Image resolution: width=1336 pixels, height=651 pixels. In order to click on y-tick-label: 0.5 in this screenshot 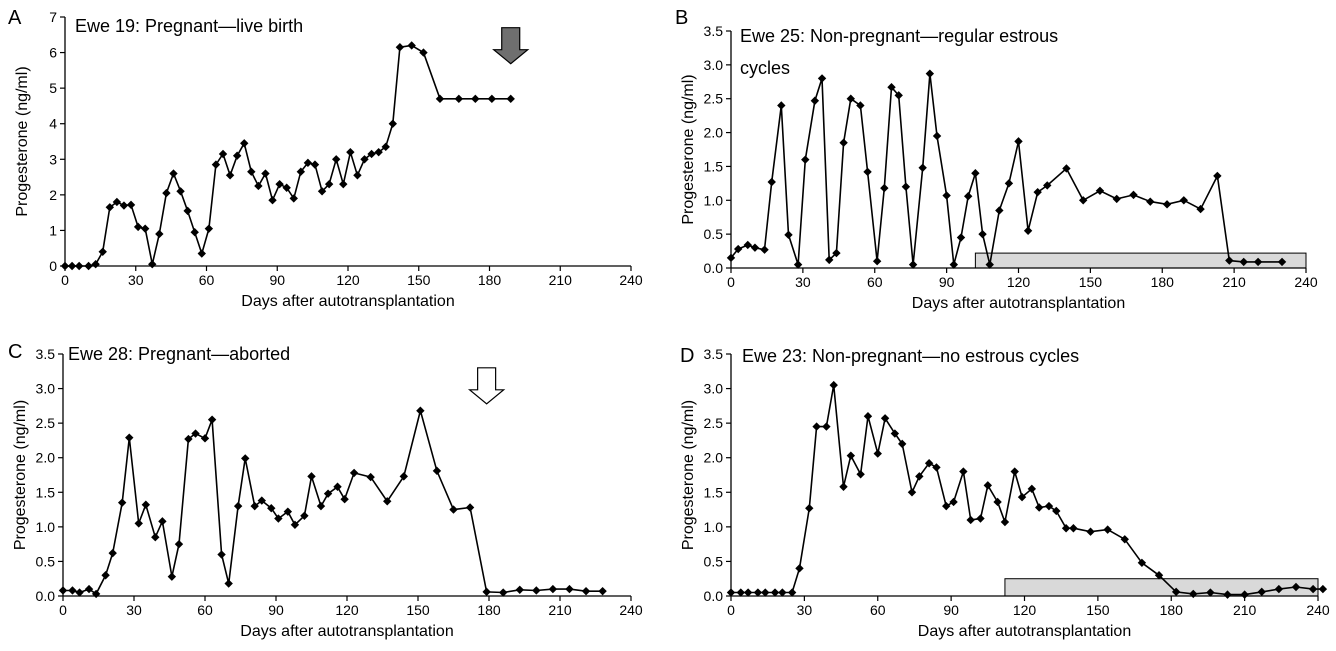, I will do `click(46, 561)`.